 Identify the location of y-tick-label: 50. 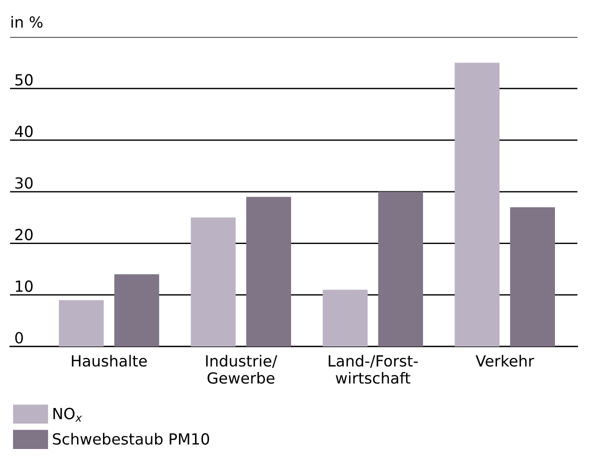
(24, 80).